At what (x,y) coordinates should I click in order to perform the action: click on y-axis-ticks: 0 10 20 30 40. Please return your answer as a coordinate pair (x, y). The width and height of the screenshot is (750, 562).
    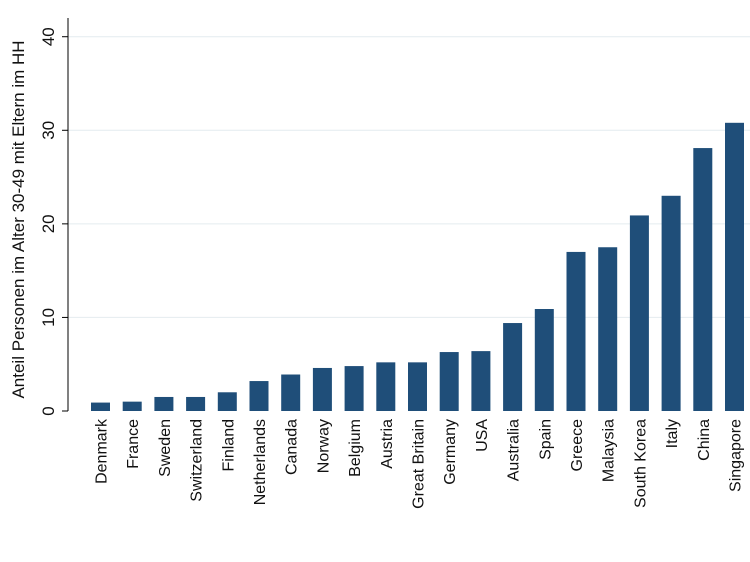
    Looking at the image, I should click on (53, 221).